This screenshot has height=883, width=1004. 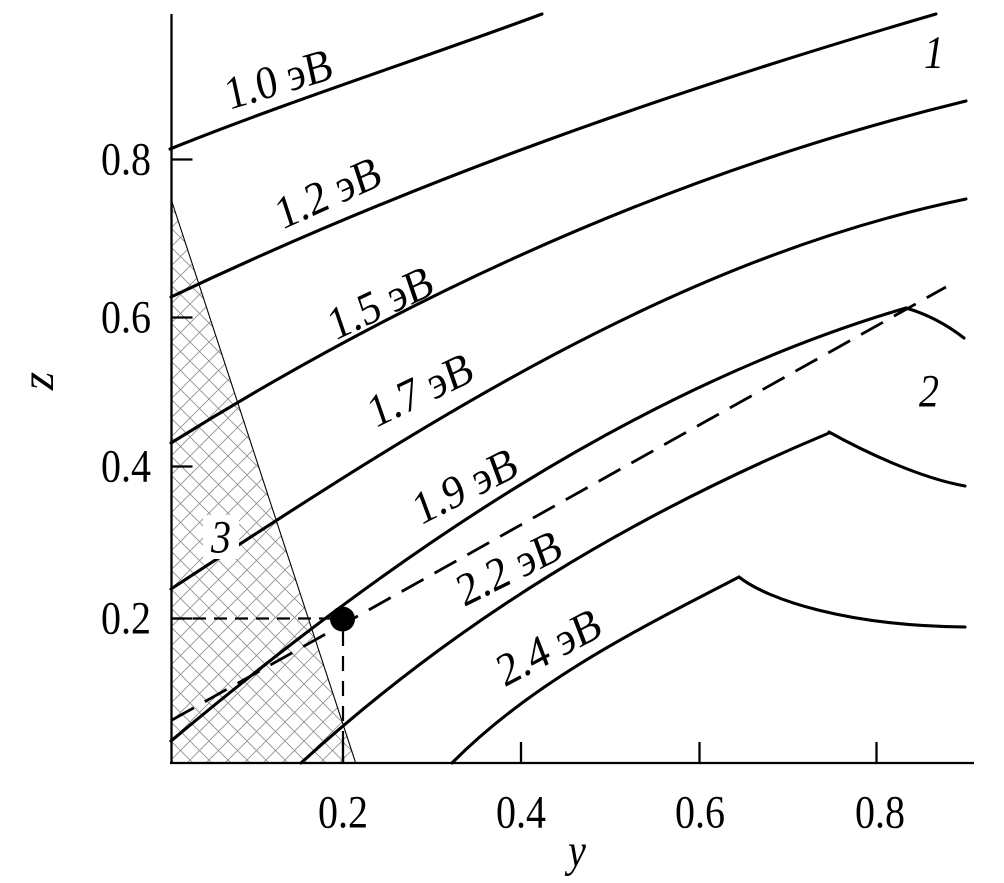 What do you see at coordinates (575, 851) in the screenshot?
I see `svg-text: y` at bounding box center [575, 851].